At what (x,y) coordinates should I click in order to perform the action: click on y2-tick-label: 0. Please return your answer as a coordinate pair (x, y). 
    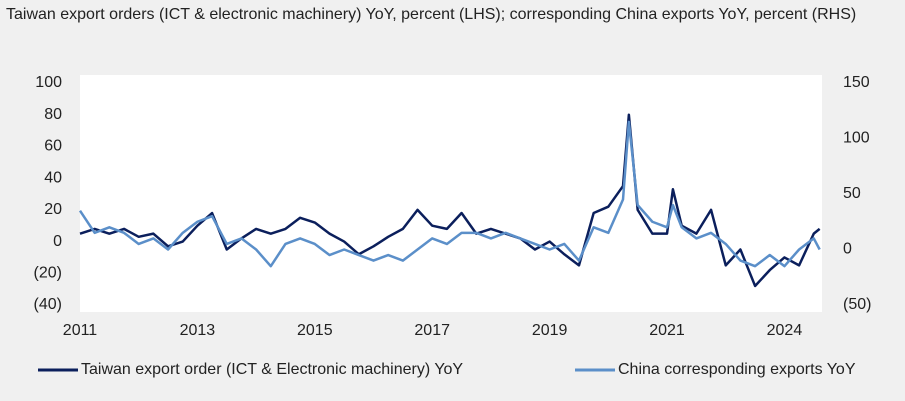
    Looking at the image, I should click on (847, 249).